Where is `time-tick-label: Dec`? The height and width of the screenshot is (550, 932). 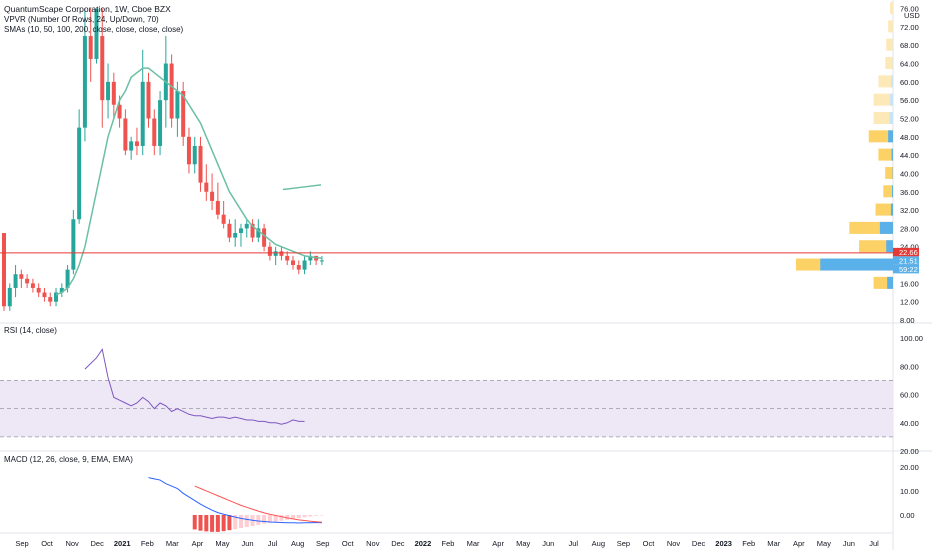 time-tick-label: Dec is located at coordinates (398, 543).